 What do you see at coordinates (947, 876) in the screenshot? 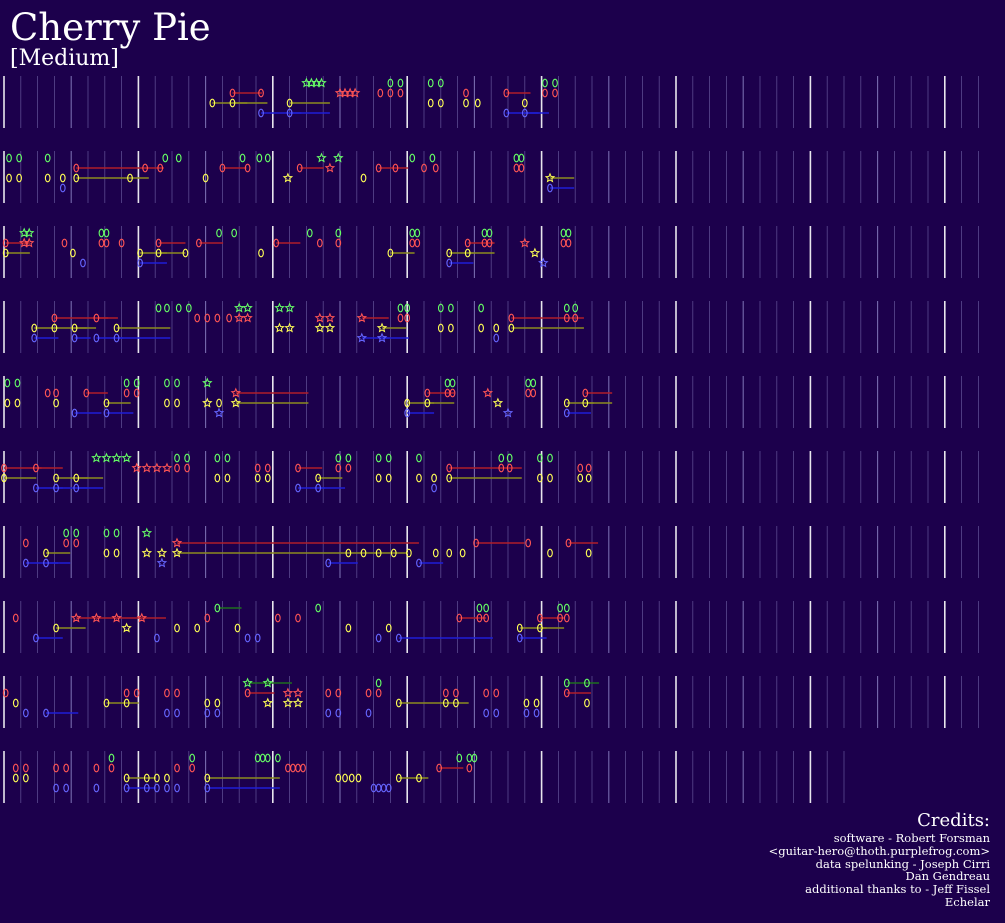
I see `credit-line: Dan Gendreau` at bounding box center [947, 876].